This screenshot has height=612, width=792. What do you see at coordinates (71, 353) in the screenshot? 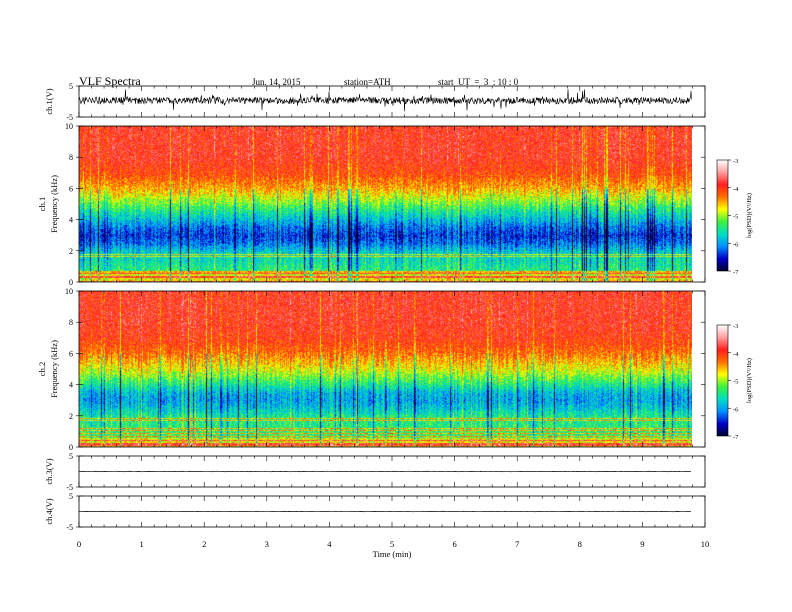
I see `ch2-spectrogram-ytick-label: 6` at bounding box center [71, 353].